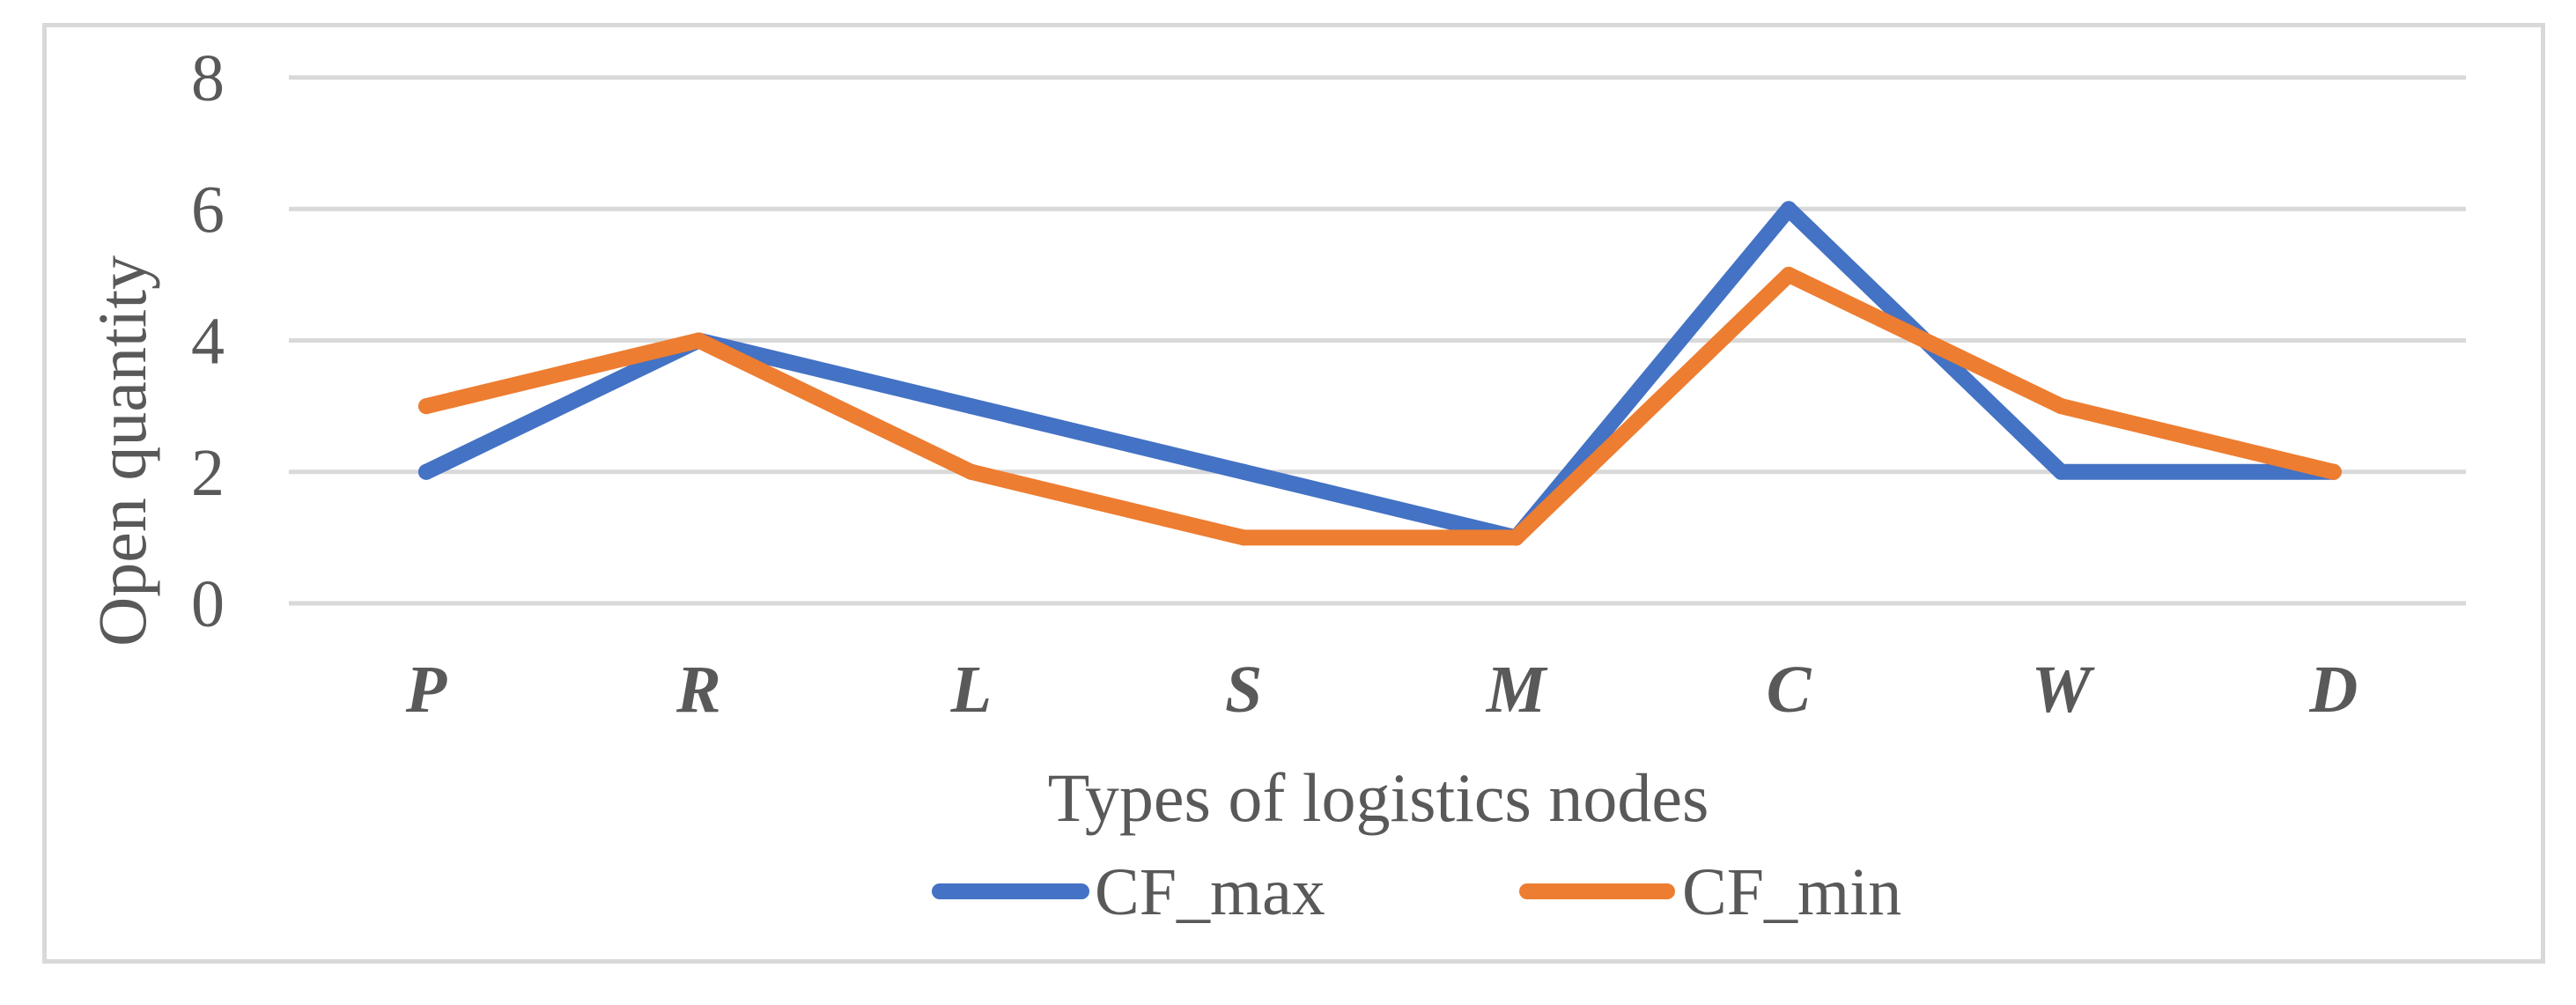 The image size is (2576, 1005). I want to click on x-tick-label-p: P, so click(426, 690).